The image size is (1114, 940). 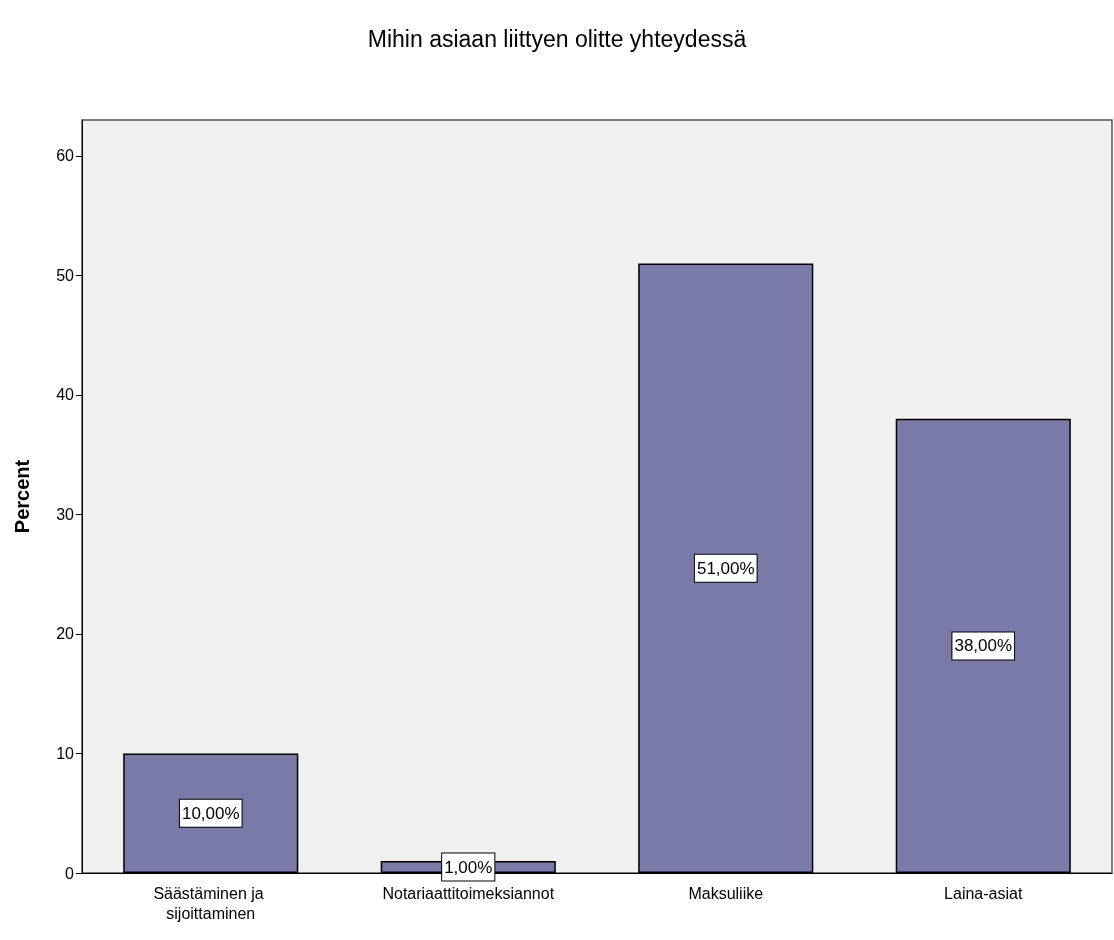 I want to click on data-label: 38,00%, so click(x=983, y=646).